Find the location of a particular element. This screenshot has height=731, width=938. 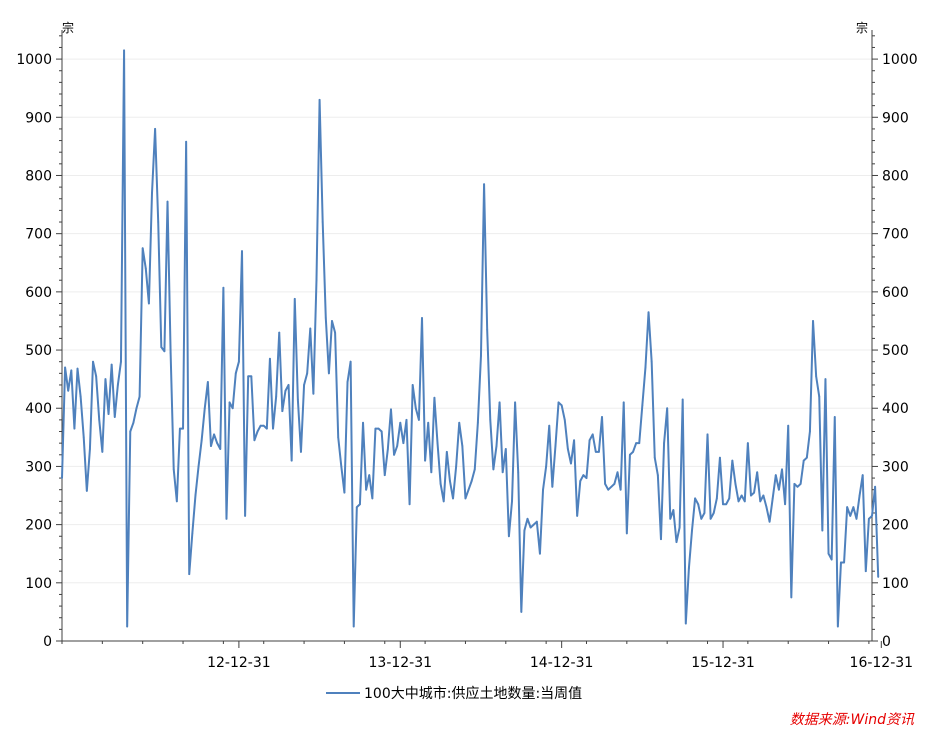

y-tick-label-left: 600 is located at coordinates (38, 293).